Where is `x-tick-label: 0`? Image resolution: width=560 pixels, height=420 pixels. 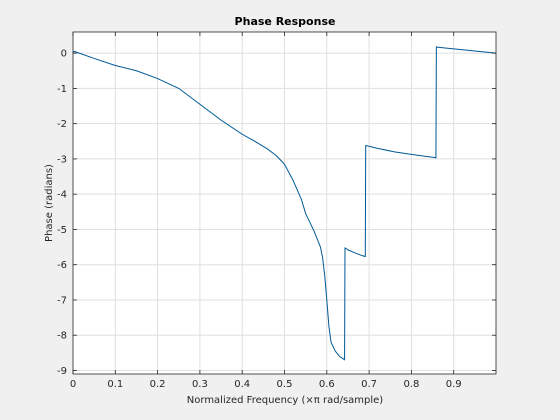 x-tick-label: 0 is located at coordinates (73, 384).